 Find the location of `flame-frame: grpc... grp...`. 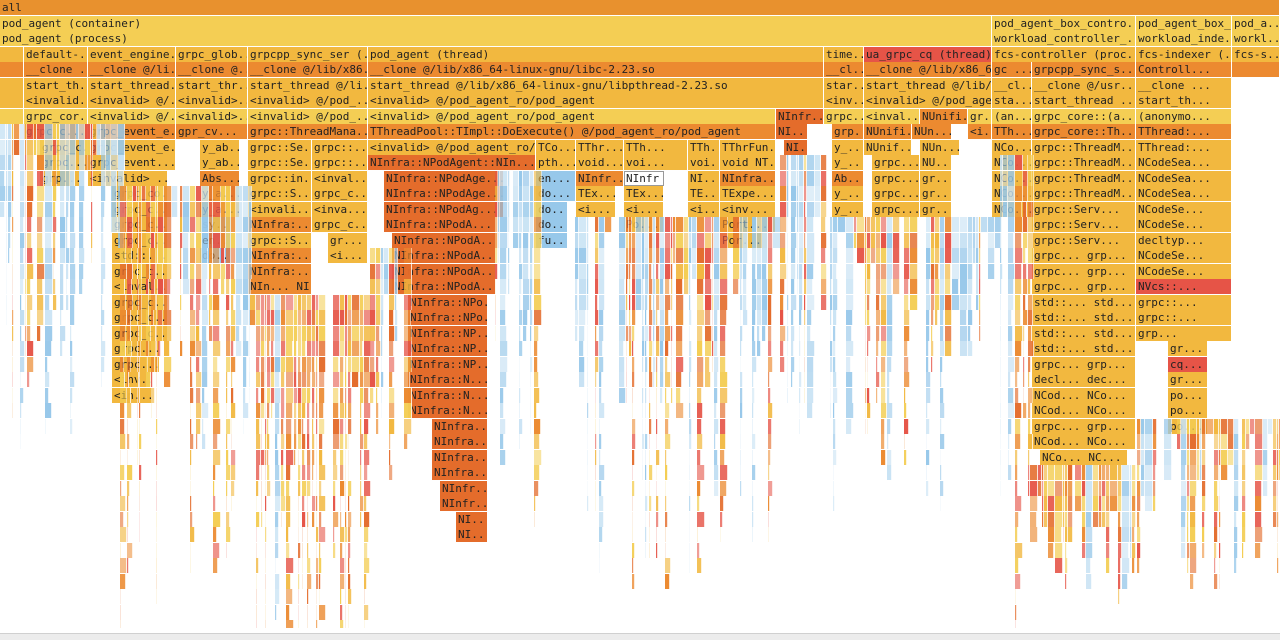

flame-frame: grpc... grp... is located at coordinates (1084, 286).